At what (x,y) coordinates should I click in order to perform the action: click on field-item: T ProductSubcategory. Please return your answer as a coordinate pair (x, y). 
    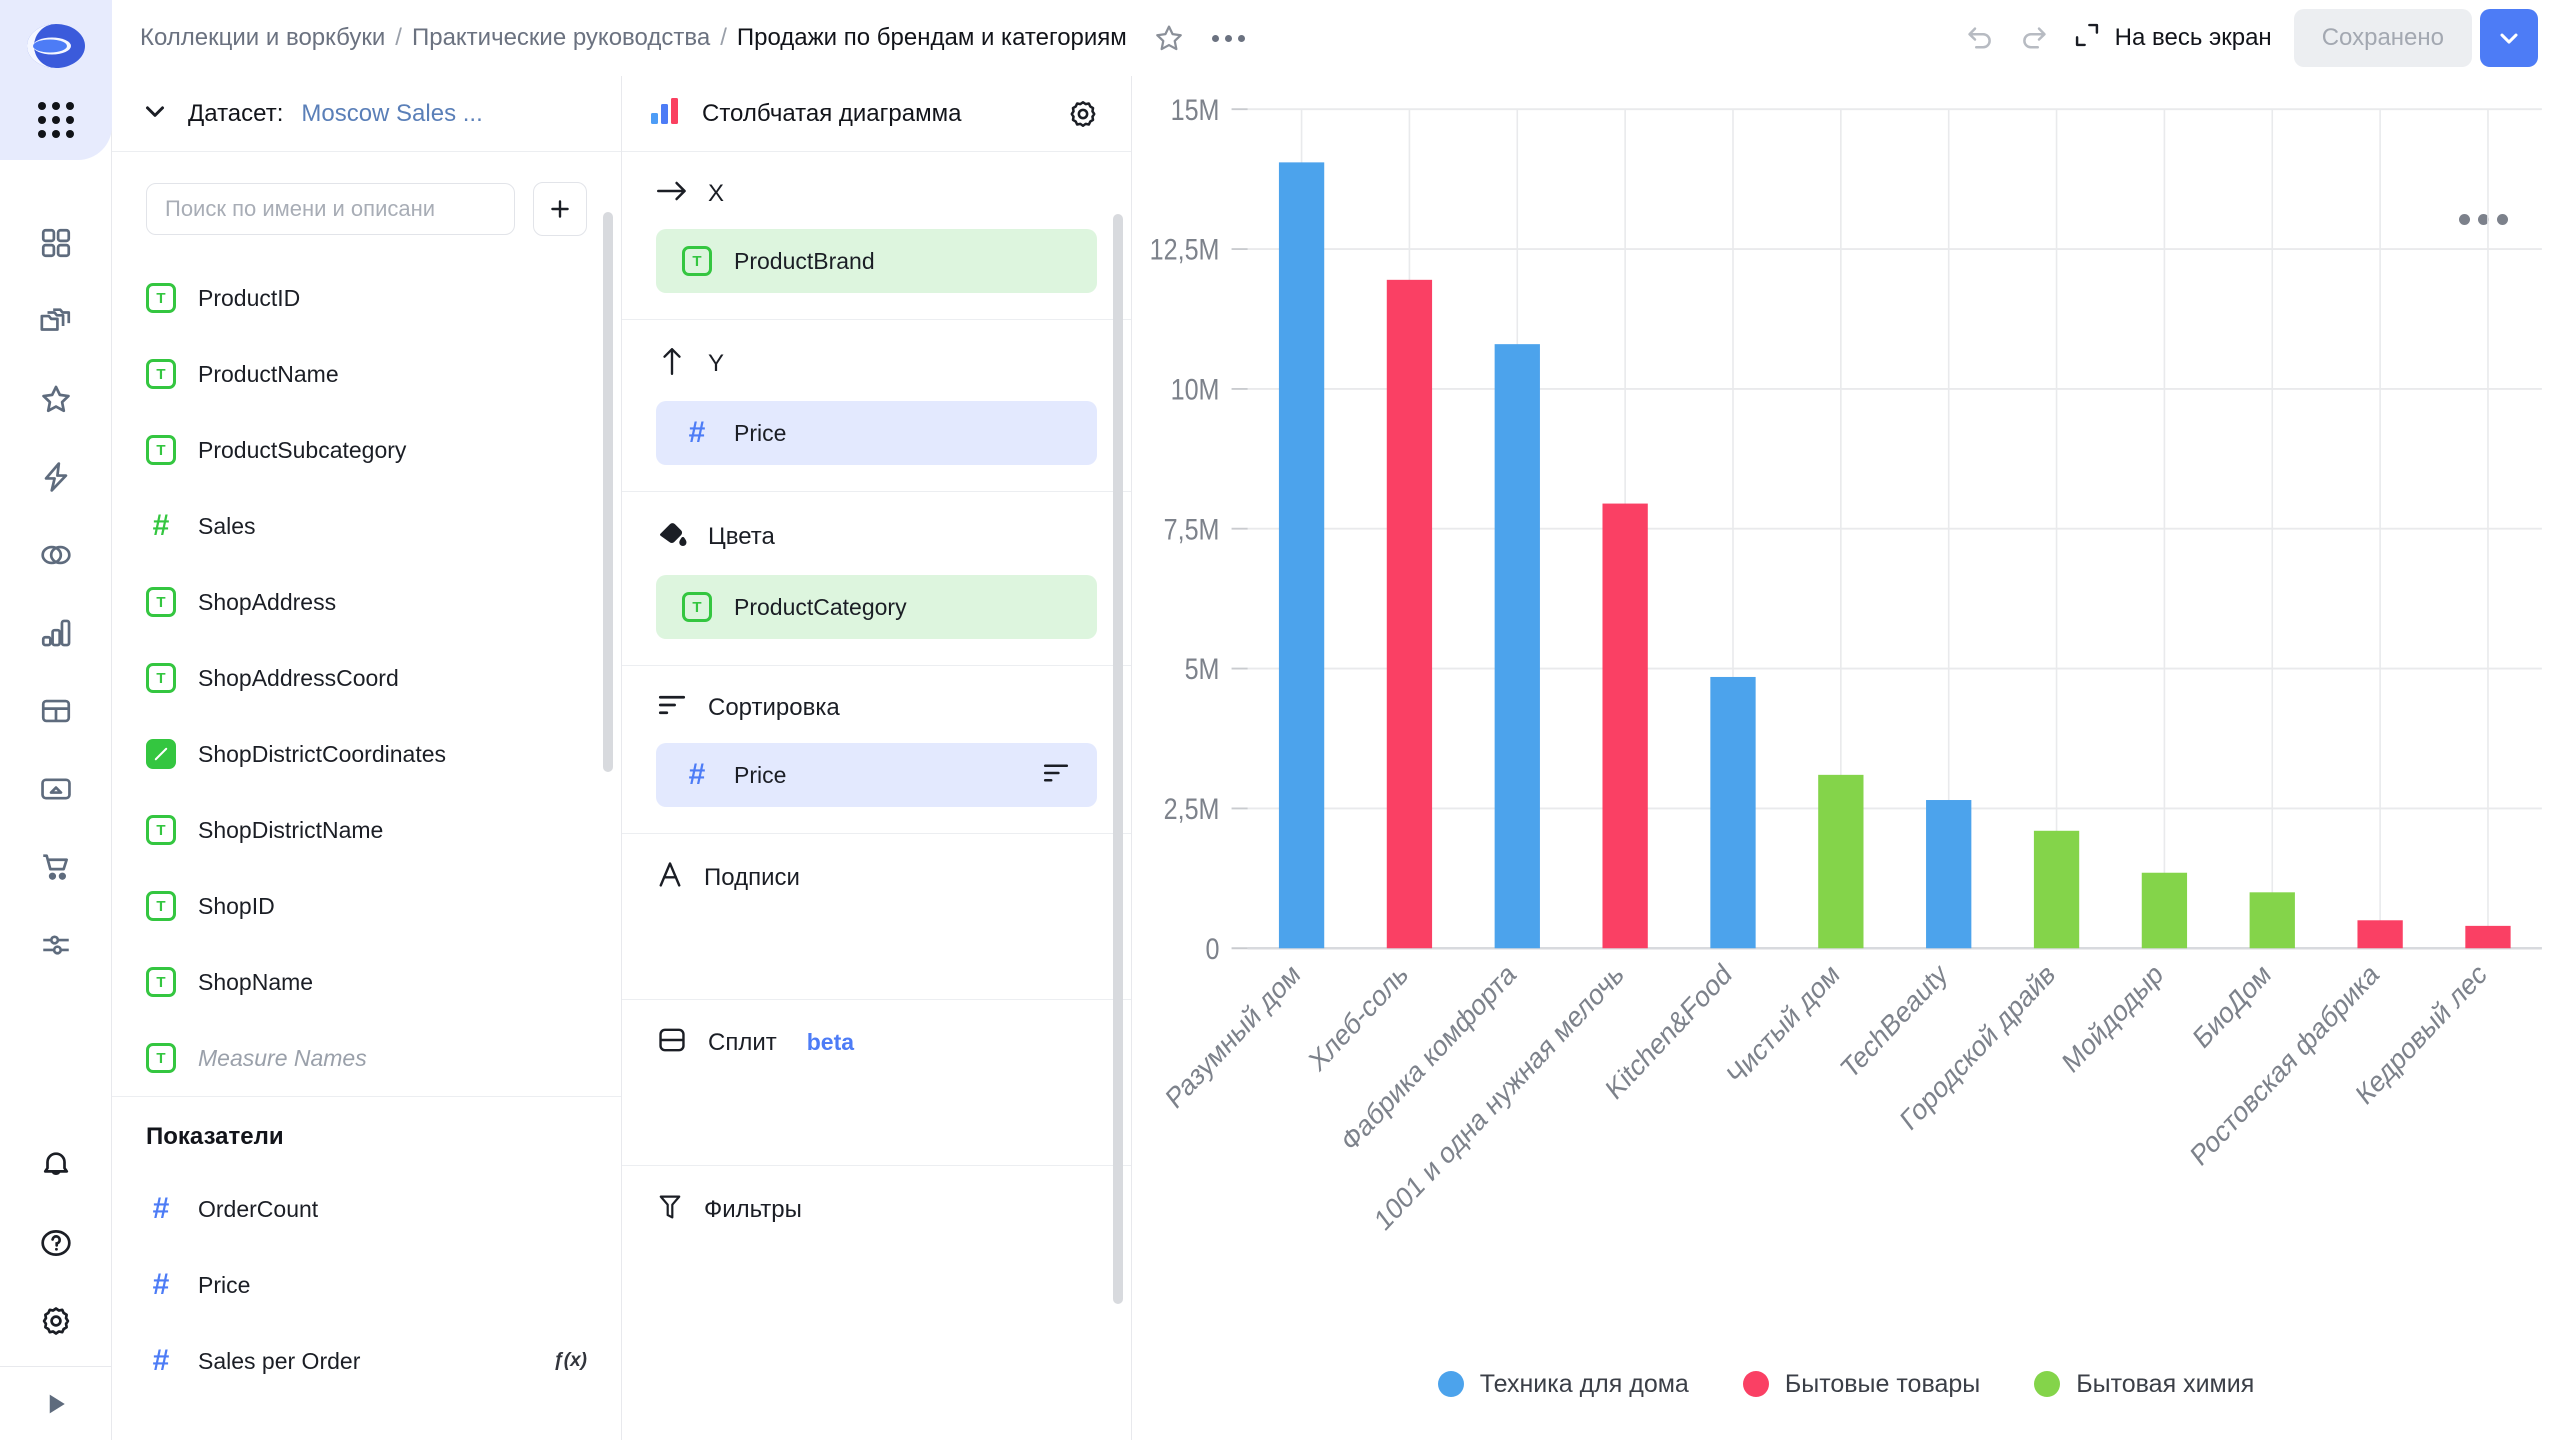
    Looking at the image, I should click on (366, 450).